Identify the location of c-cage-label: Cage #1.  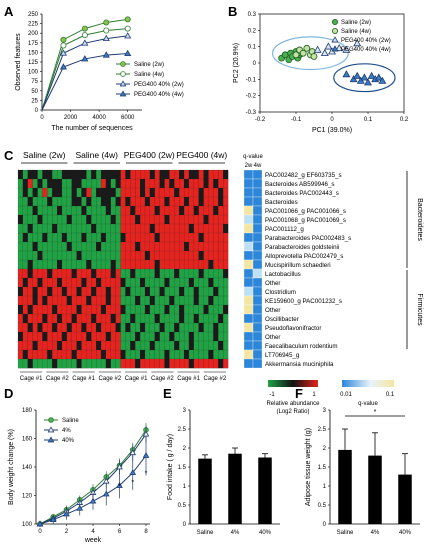
(31, 379).